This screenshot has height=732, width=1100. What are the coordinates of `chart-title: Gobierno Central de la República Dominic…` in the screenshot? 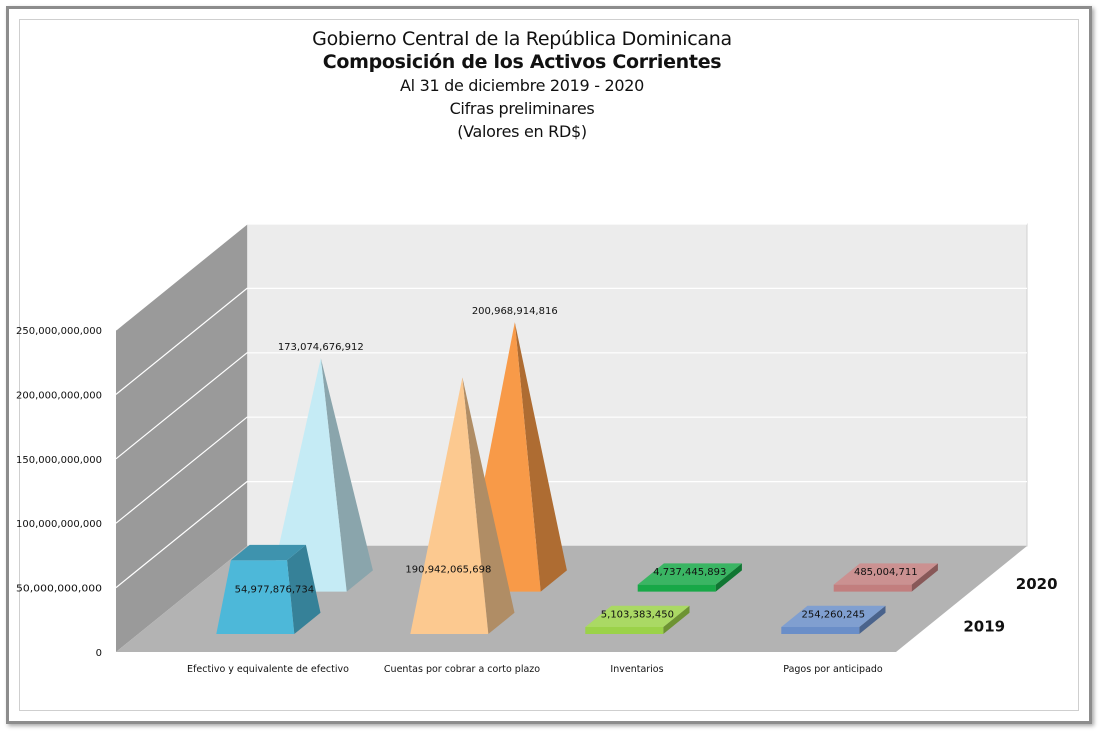 It's located at (522, 39).